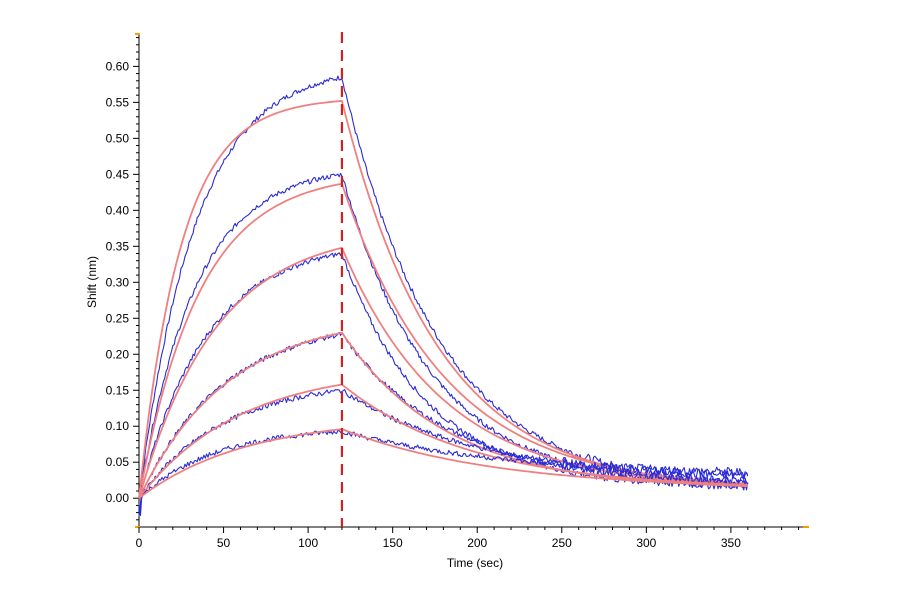 This screenshot has width=900, height=600. I want to click on x-tick-label: 250, so click(562, 543).